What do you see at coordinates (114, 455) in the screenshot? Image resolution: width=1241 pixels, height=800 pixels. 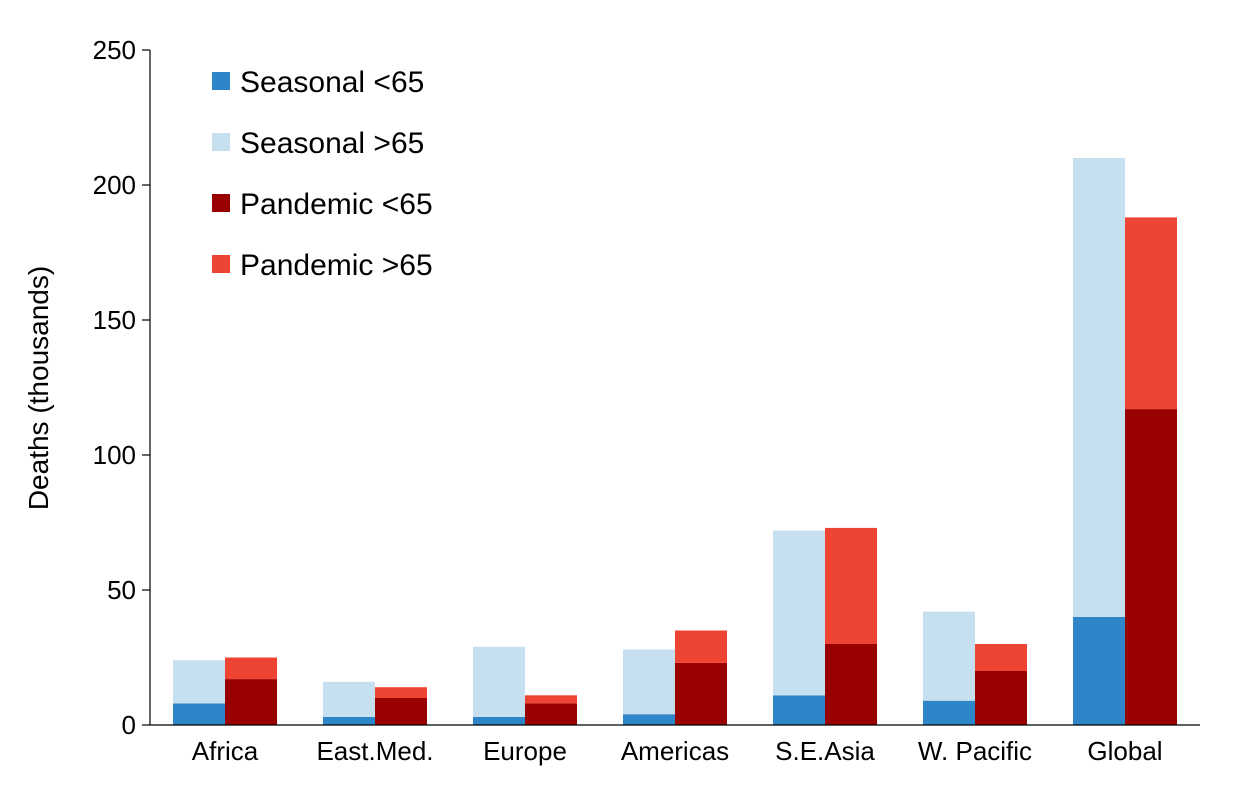 I see `y-tick-label: 100` at bounding box center [114, 455].